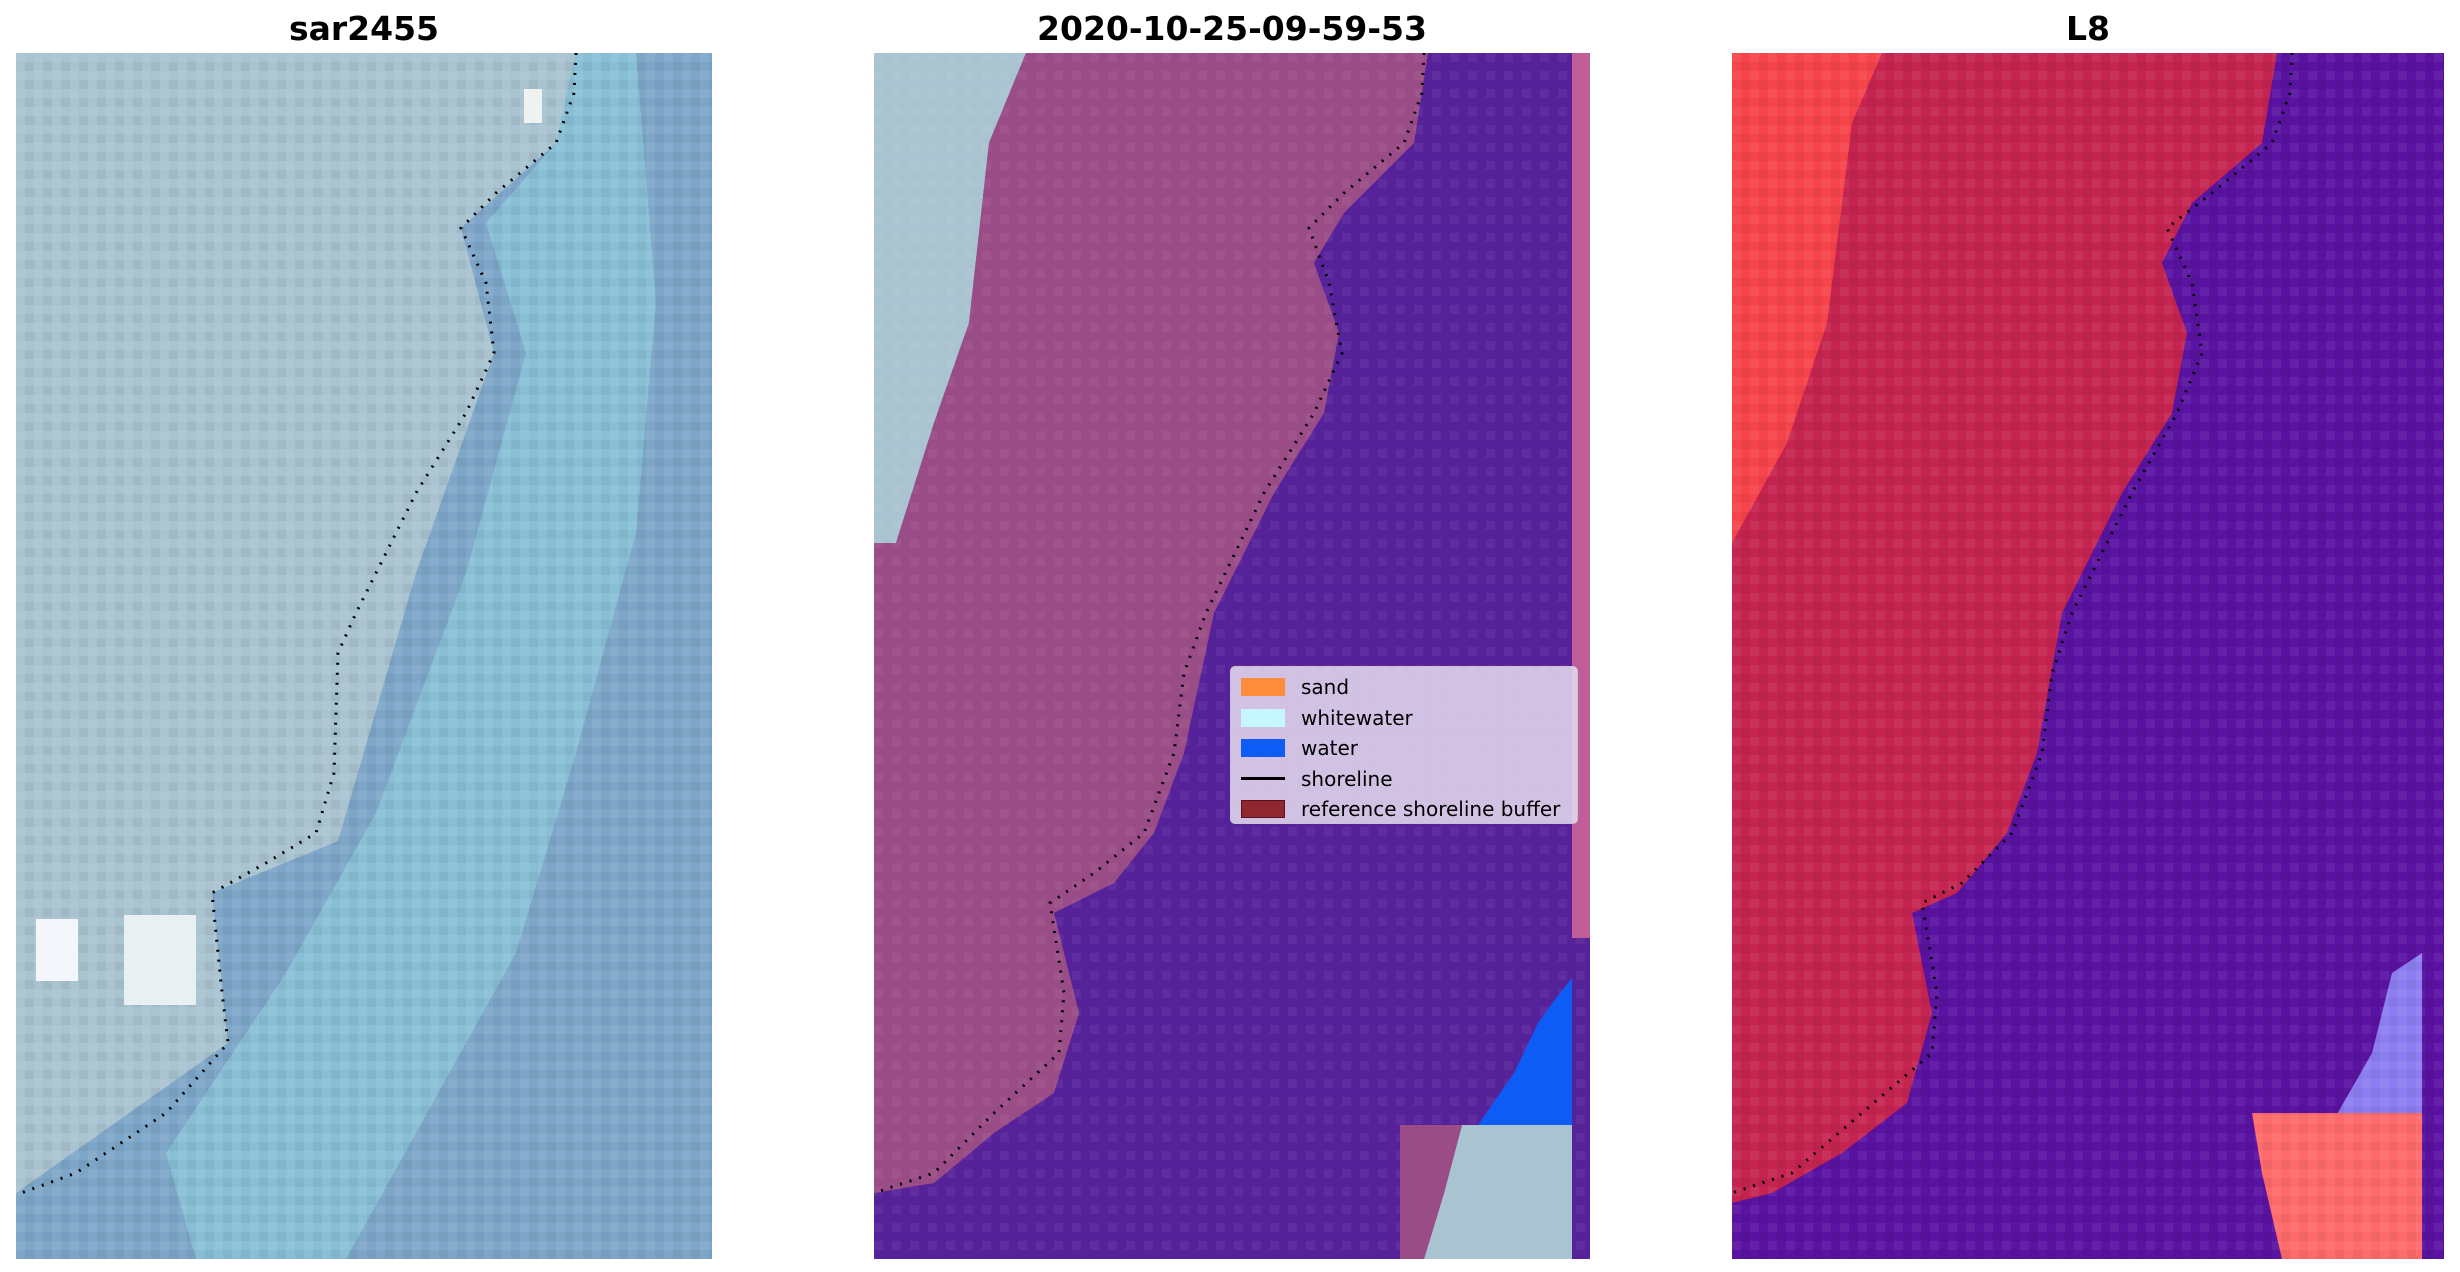 This screenshot has width=2460, height=1272. Describe the element at coordinates (1325, 687) in the screenshot. I see `legend-label: sand` at that location.